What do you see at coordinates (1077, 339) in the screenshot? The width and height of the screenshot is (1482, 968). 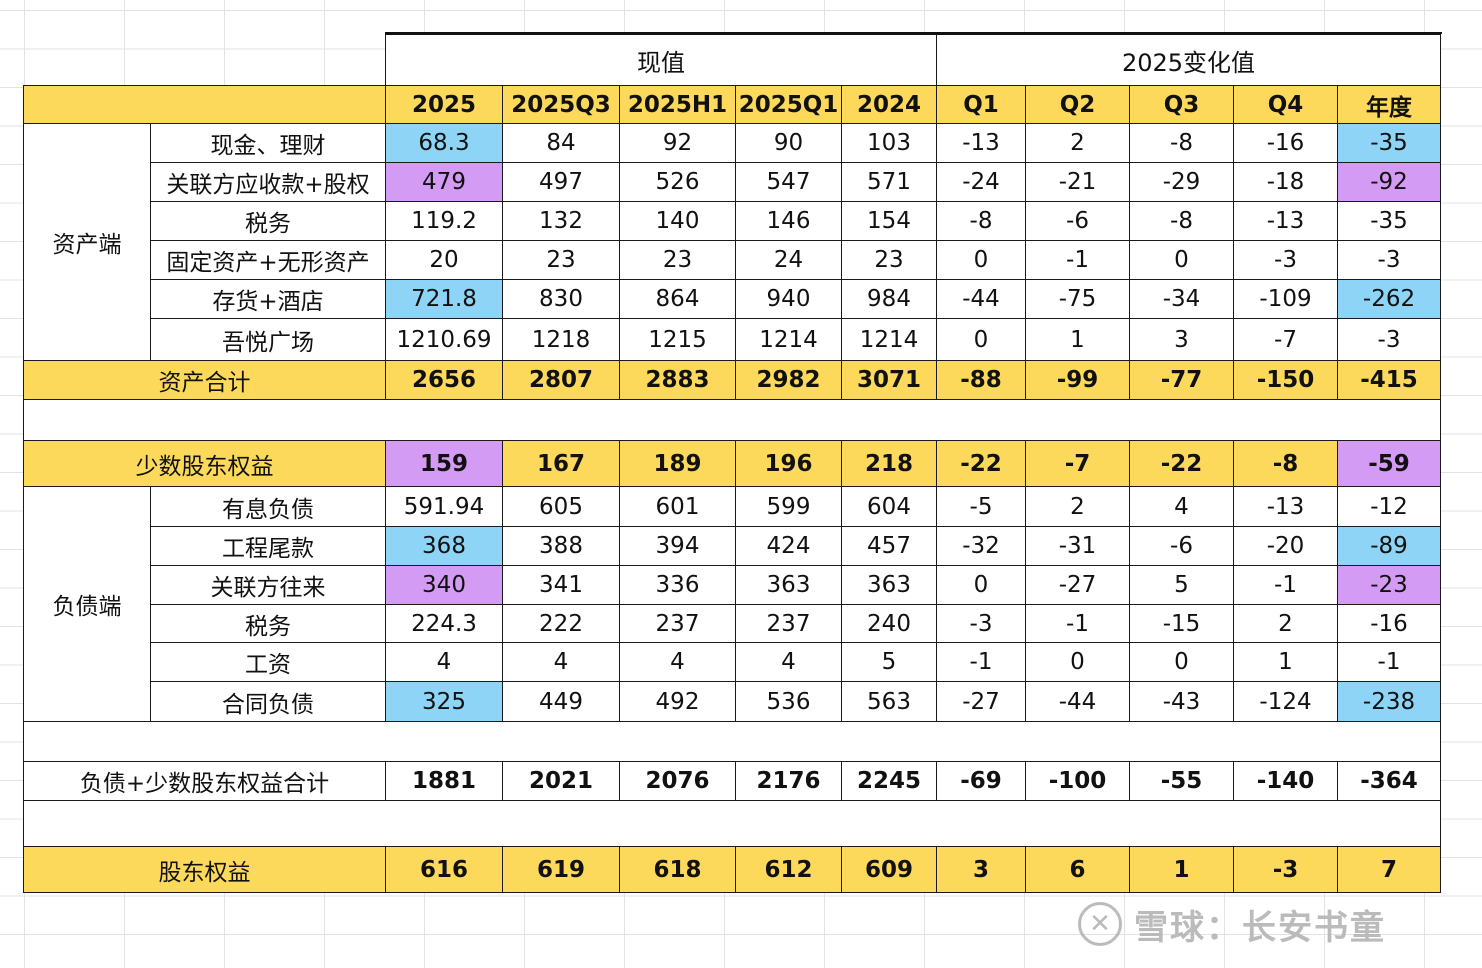 I see `asset-row-cell: 1` at bounding box center [1077, 339].